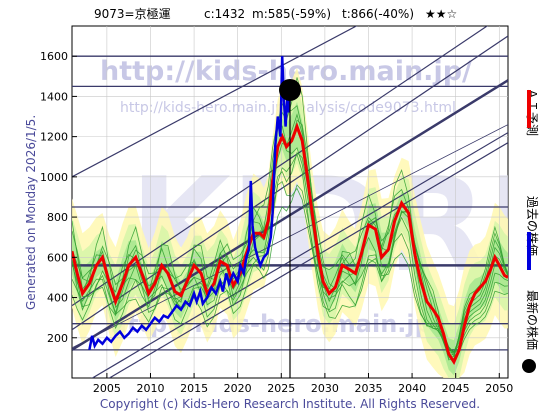 The width and height of the screenshot is (560, 420). I want to click on y-tick-label: 1400, so click(54, 96).